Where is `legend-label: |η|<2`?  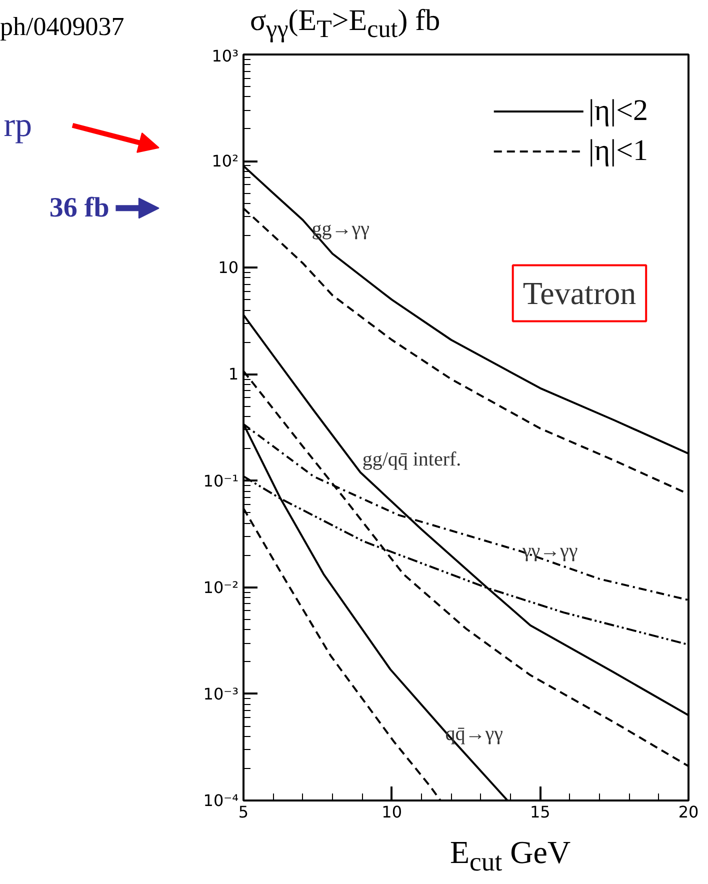 legend-label: |η|<2 is located at coordinates (618, 111).